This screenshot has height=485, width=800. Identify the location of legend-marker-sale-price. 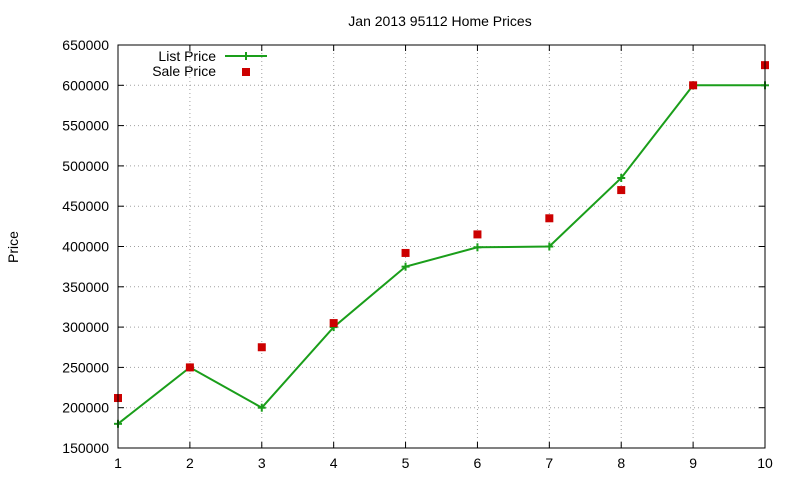
(246, 72).